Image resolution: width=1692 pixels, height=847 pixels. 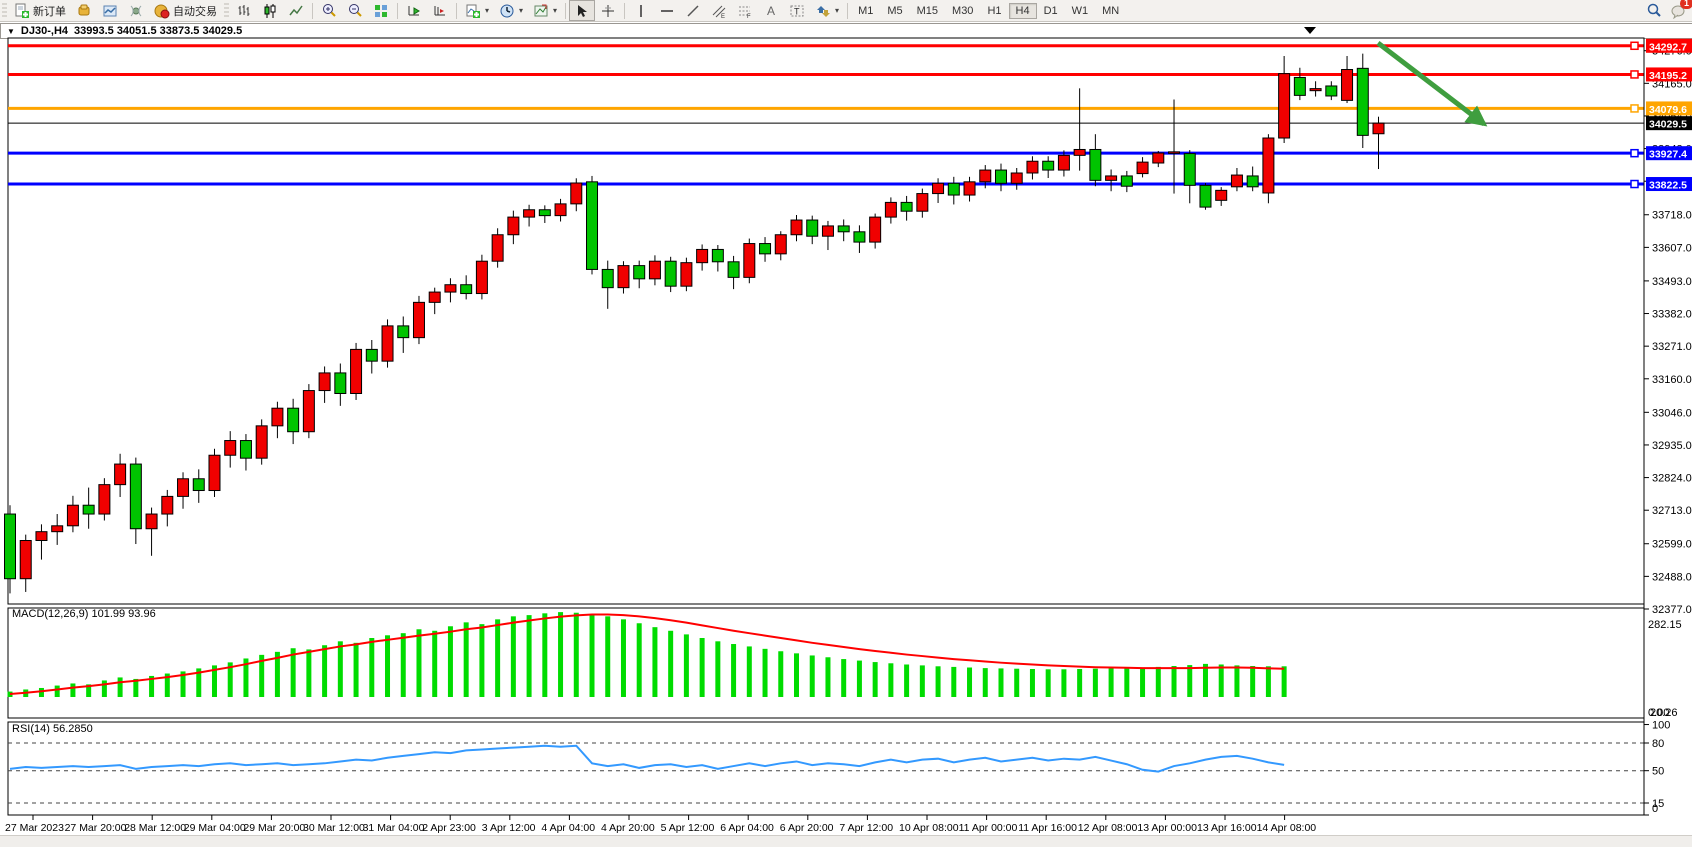 What do you see at coordinates (1661, 726) in the screenshot?
I see `rsi-axis-label: 100` at bounding box center [1661, 726].